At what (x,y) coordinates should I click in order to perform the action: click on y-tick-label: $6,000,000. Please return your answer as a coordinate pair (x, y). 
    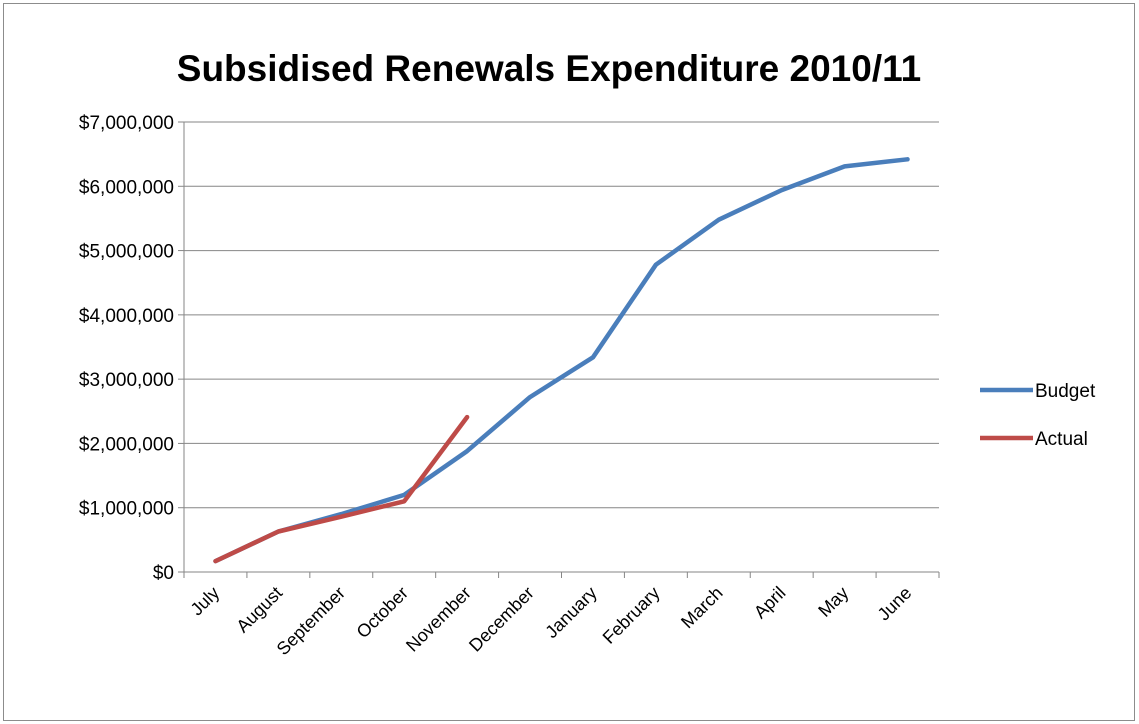
    Looking at the image, I should click on (126, 187).